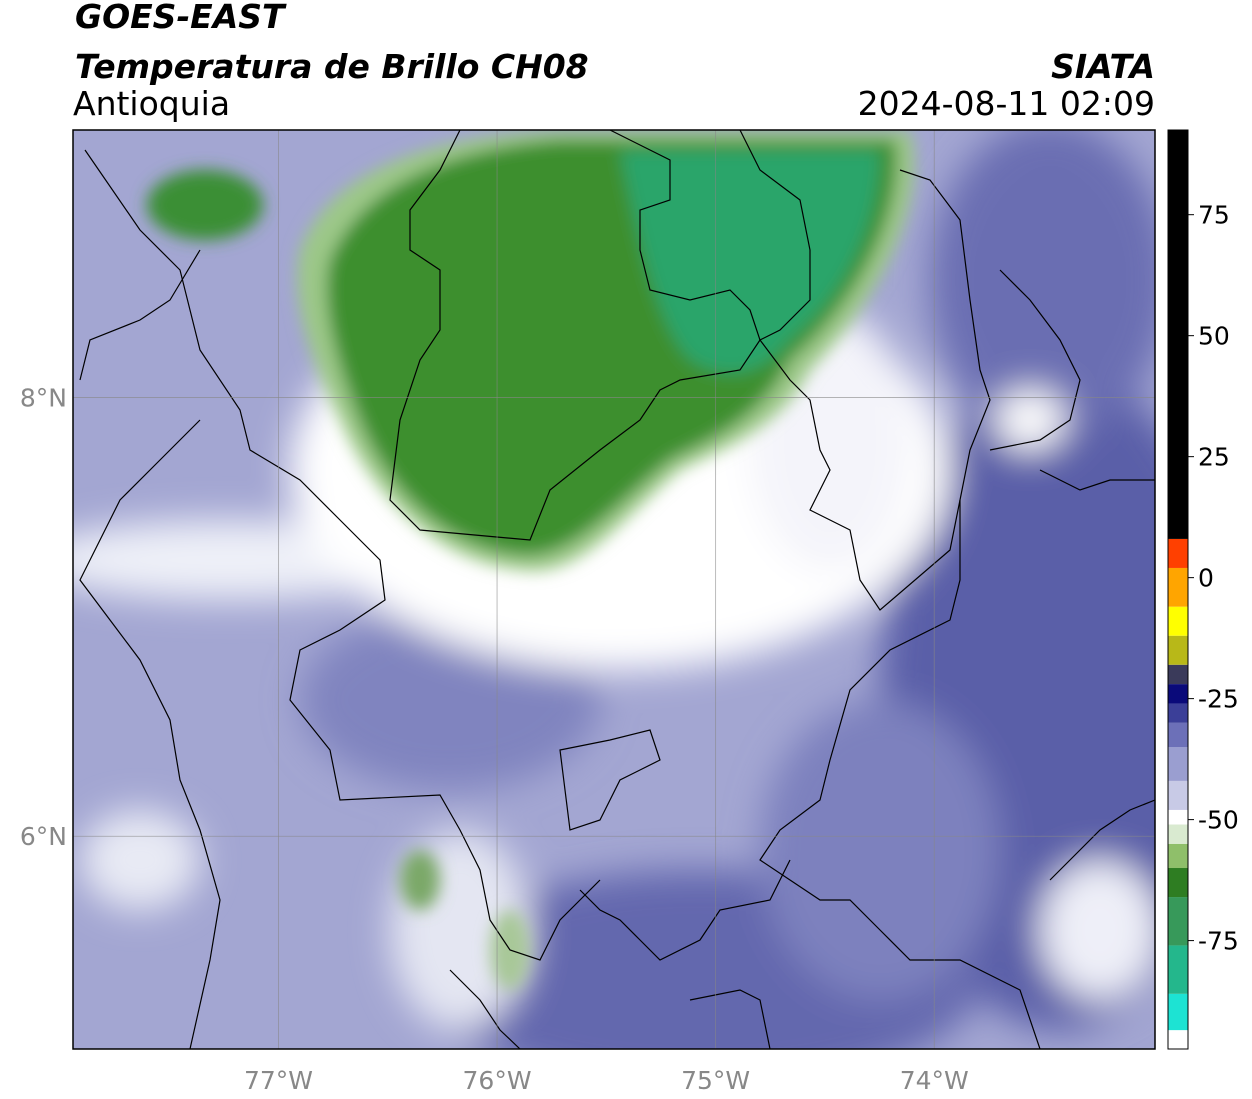 The width and height of the screenshot is (1252, 1099). What do you see at coordinates (1214, 215) in the screenshot?
I see `colorbar-tick-label: 75` at bounding box center [1214, 215].